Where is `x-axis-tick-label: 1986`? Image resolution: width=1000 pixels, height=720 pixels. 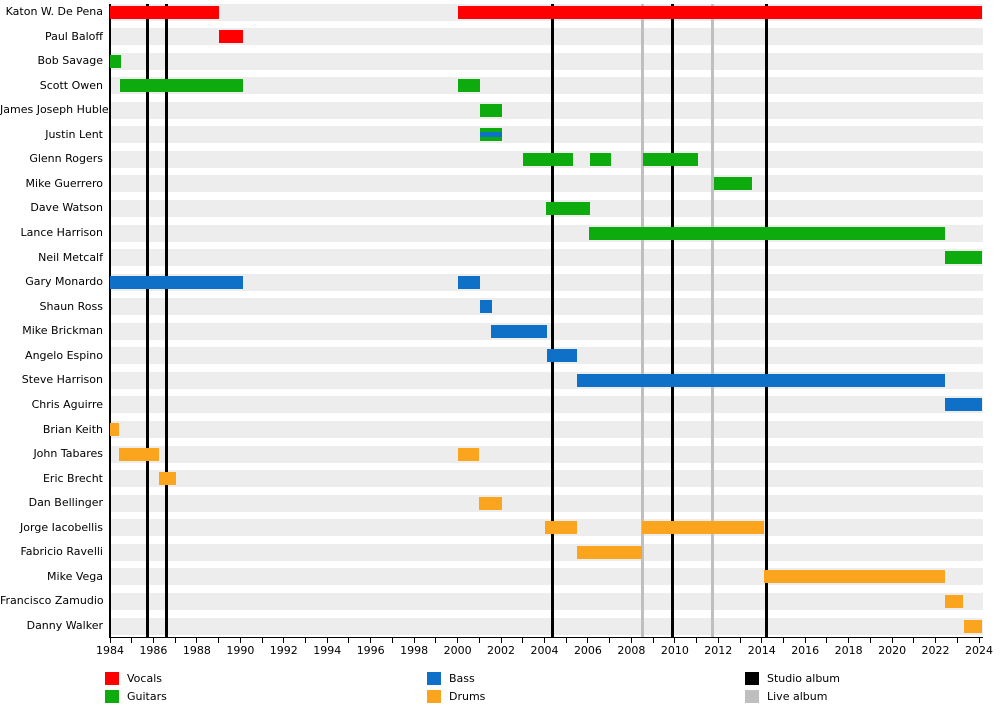
x-axis-tick-label: 1986 is located at coordinates (153, 650).